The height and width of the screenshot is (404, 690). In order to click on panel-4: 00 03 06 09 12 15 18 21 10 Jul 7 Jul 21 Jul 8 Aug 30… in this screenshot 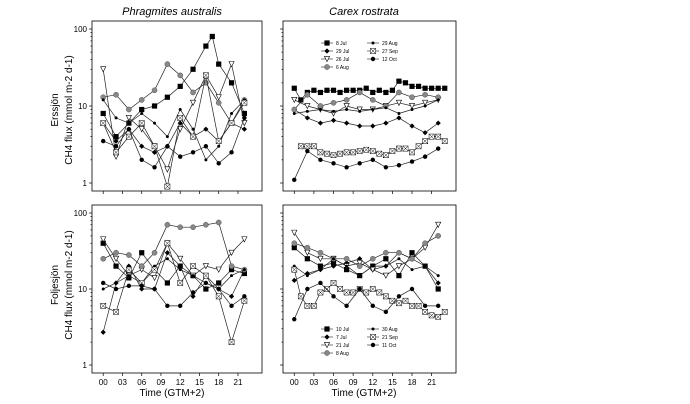, I will do `click(368, 295)`.